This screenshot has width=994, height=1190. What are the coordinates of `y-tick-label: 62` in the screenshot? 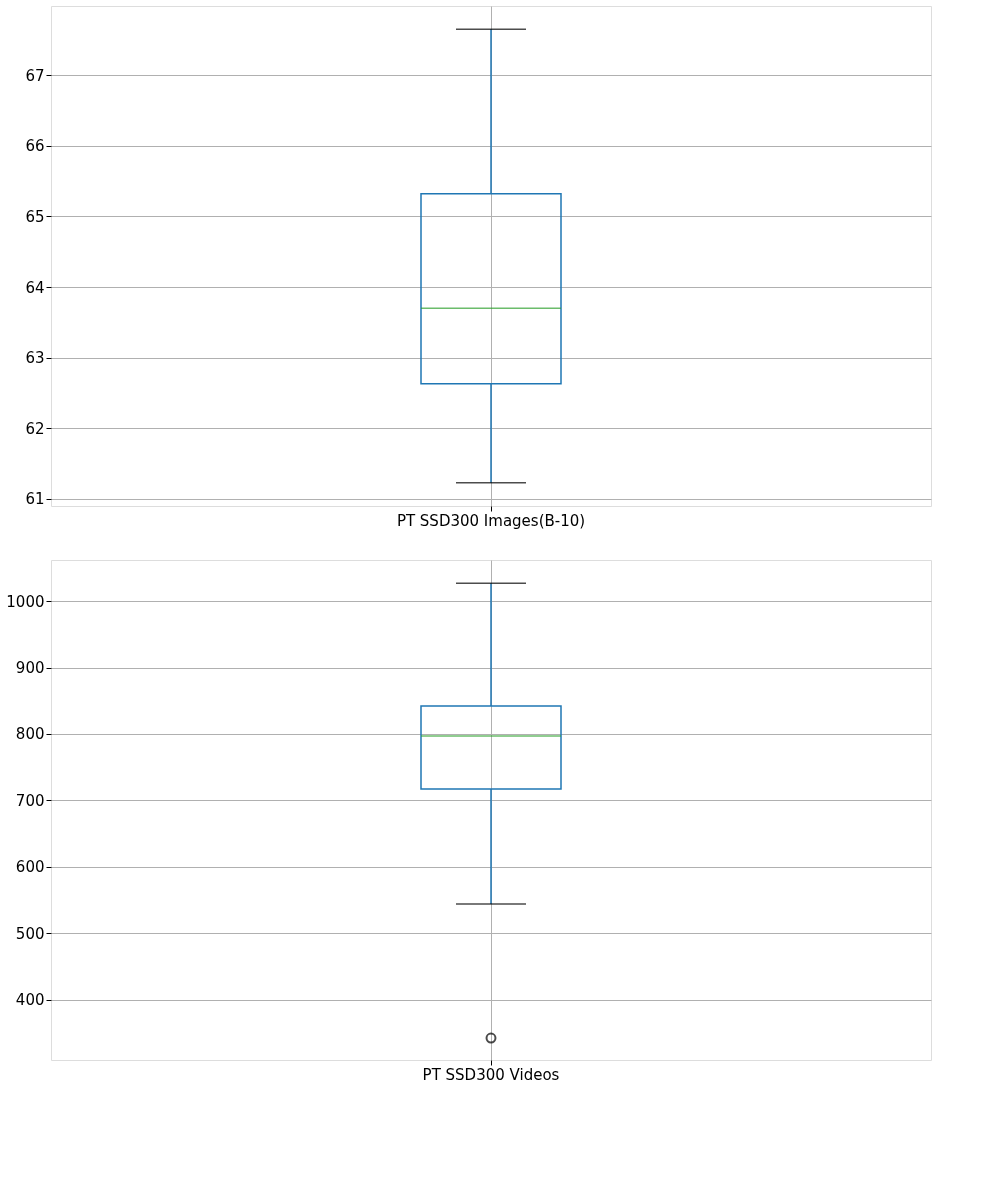 It's located at (35, 428).